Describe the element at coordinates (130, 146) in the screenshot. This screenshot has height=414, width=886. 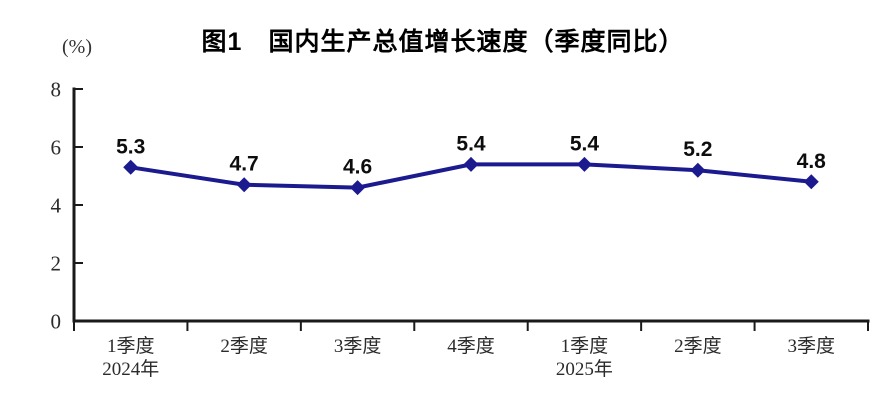
I see `data-point-label: 5.3` at that location.